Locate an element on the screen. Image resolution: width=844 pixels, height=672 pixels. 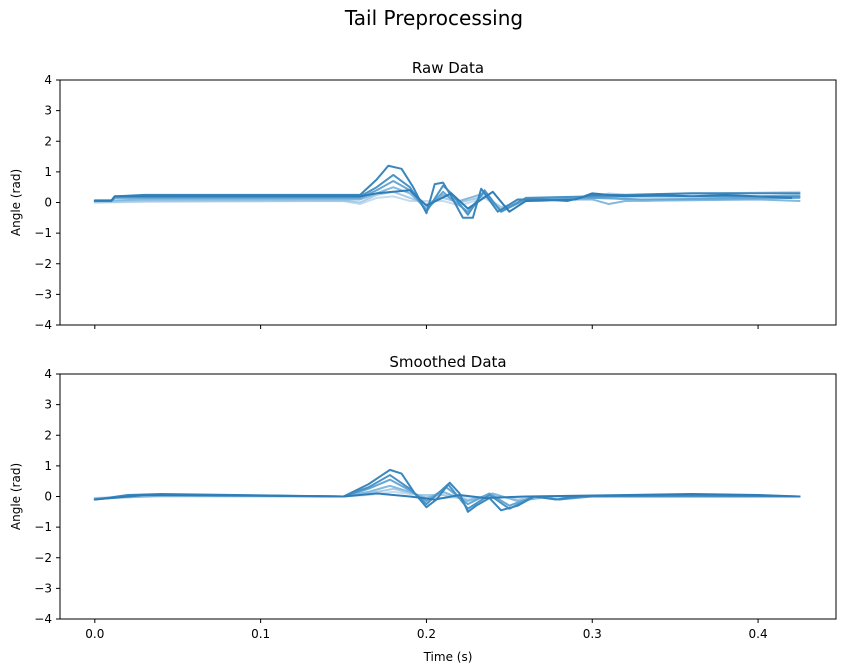
raw-data-ylabel: Angle (rad) is located at coordinates (16, 202).